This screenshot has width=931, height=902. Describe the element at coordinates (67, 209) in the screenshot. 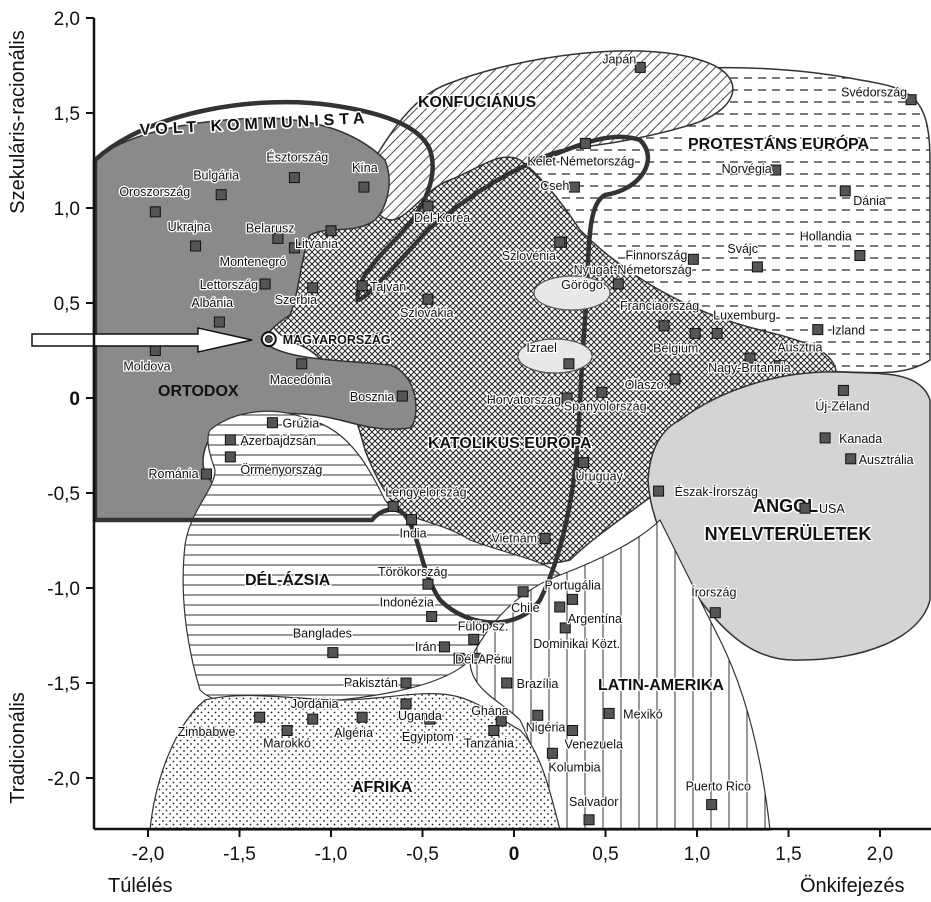

I see `y-tick-label: 1,0` at that location.